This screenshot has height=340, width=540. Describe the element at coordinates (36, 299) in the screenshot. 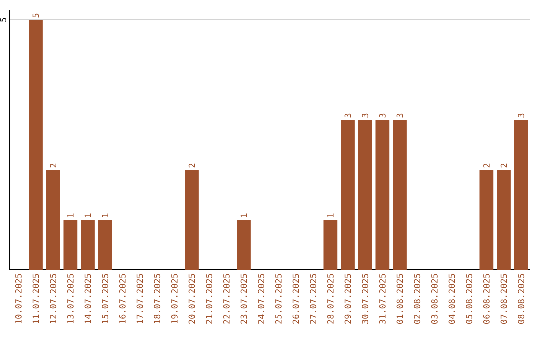

I see `x-tick-label: 11.07.2025` at that location.